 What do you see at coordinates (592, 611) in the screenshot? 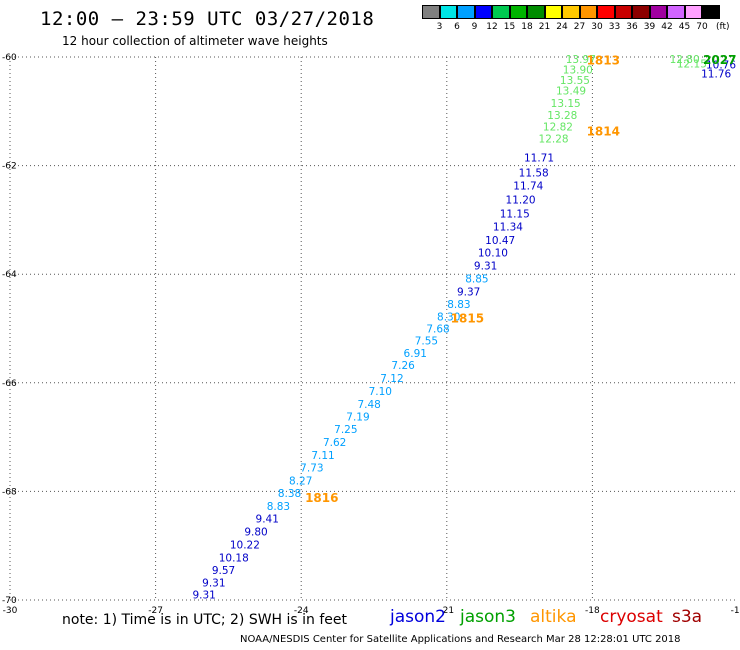
I see `x-tick-label: -18` at bounding box center [592, 611].